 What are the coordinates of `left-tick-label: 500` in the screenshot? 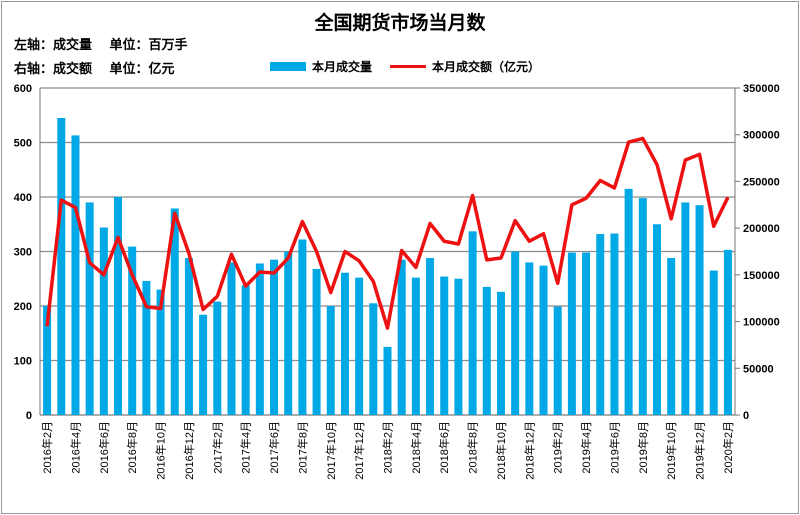 It's located at (23, 144).